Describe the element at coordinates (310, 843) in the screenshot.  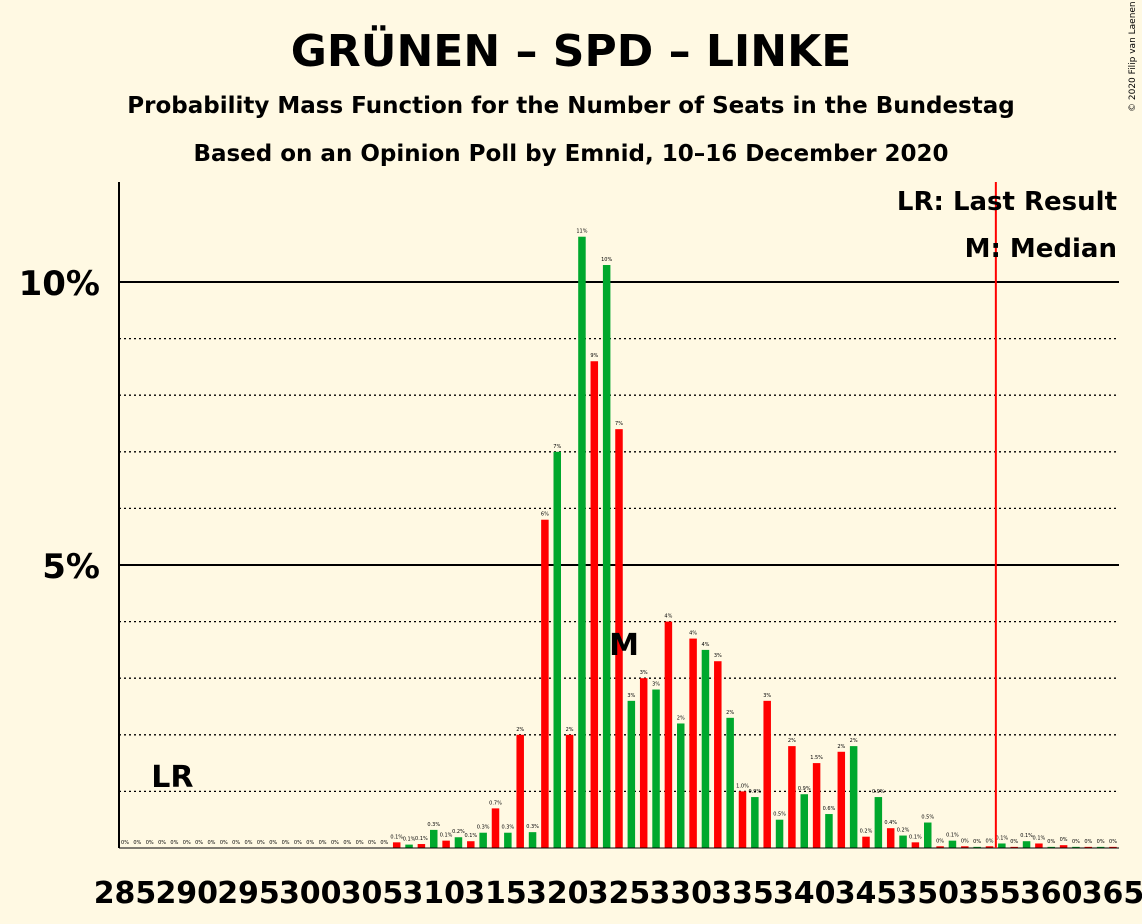
I see `data-label-seat-300: 0%` at that location.